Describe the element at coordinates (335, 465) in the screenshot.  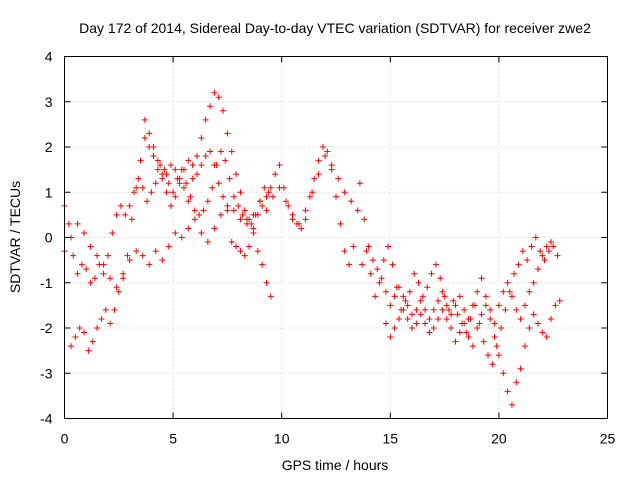
I see `x-axis-label: GPS time / hours` at that location.